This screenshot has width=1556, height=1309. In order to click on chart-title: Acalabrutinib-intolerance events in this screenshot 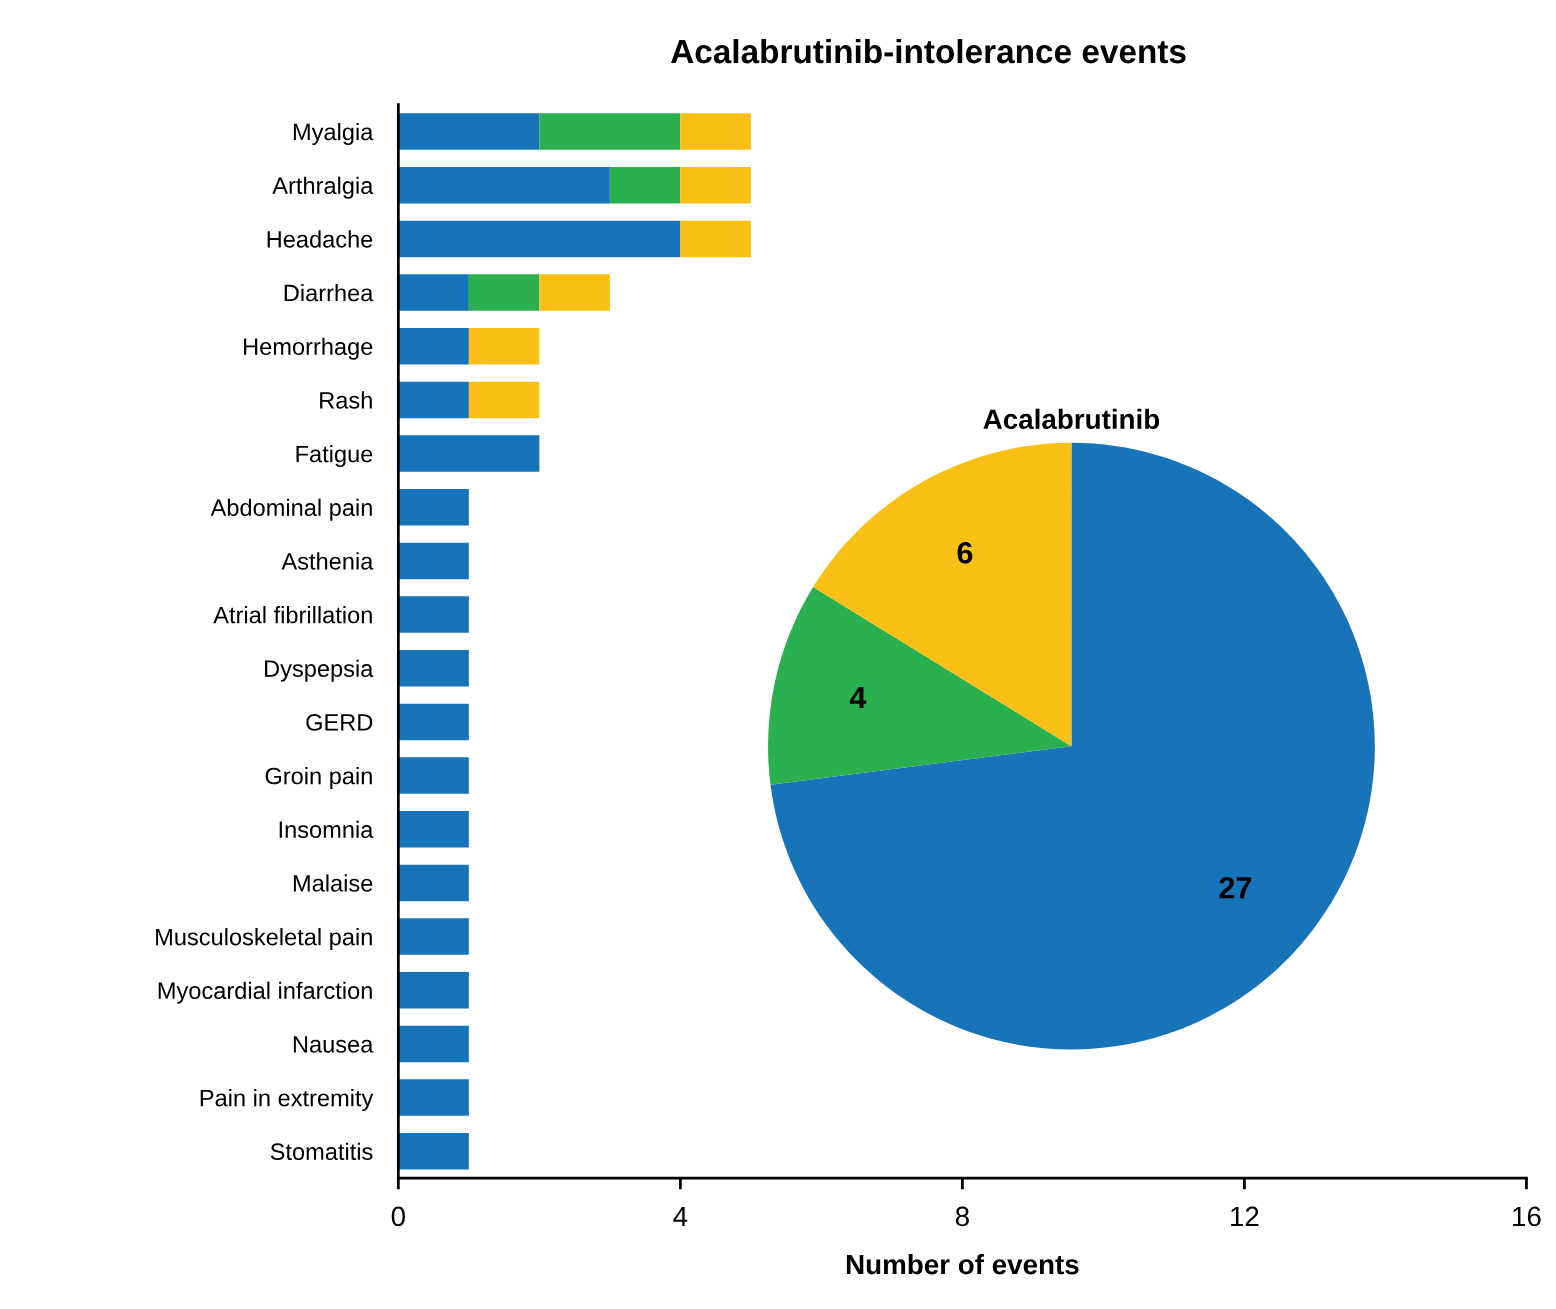, I will do `click(928, 51)`.